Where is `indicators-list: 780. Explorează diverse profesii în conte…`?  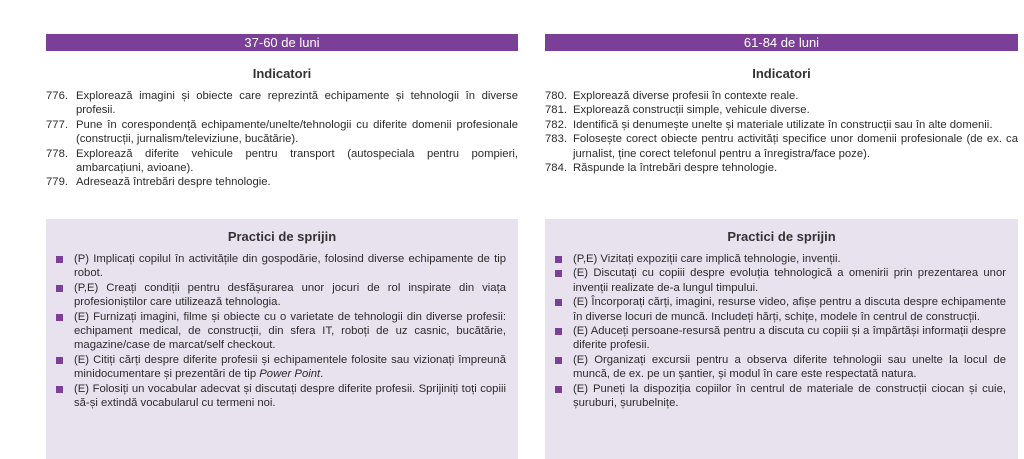 indicators-list: 780. Explorează diverse profesii în conte… is located at coordinates (781, 132).